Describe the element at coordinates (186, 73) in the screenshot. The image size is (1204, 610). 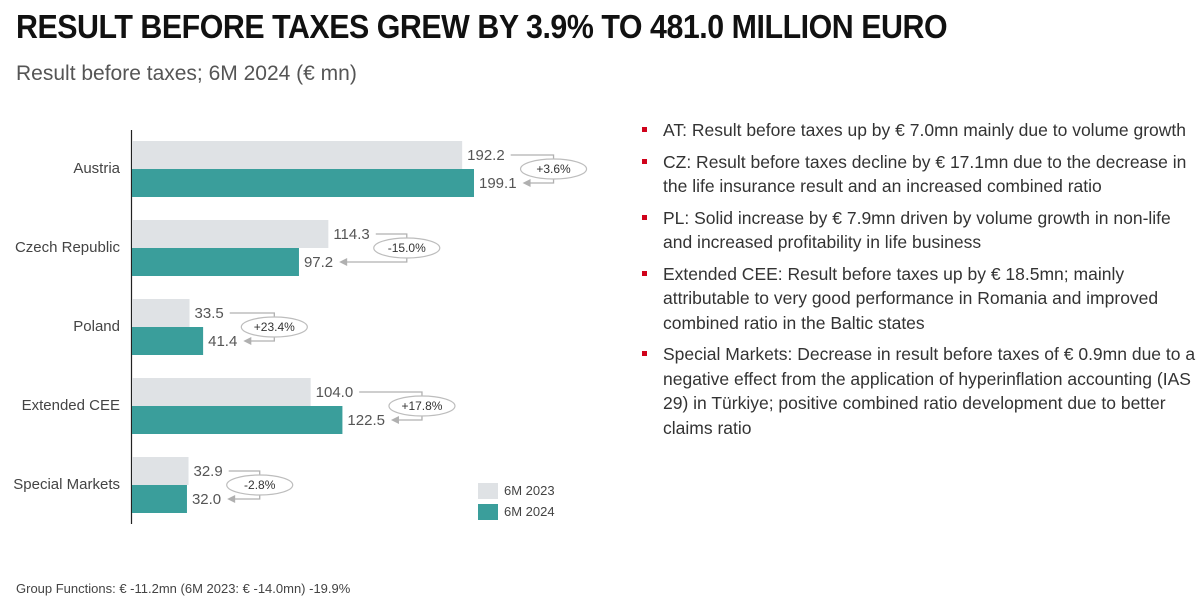
I see `page-subtitle: Result before taxes; 6M 2024 (€ mn)` at that location.